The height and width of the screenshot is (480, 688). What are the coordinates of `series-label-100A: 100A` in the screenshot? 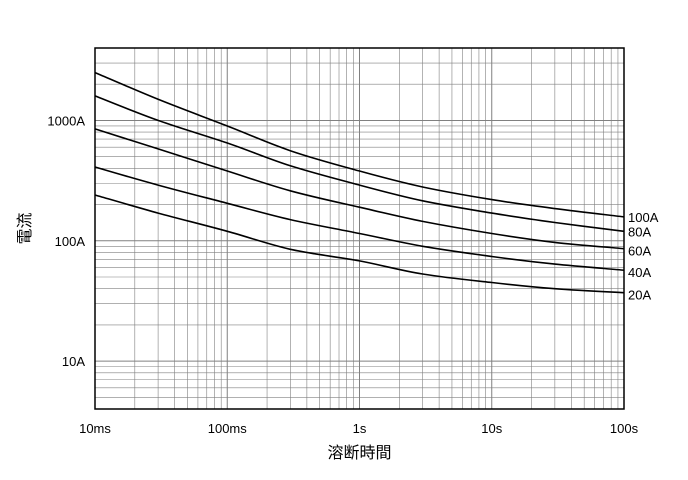 It's located at (643, 217).